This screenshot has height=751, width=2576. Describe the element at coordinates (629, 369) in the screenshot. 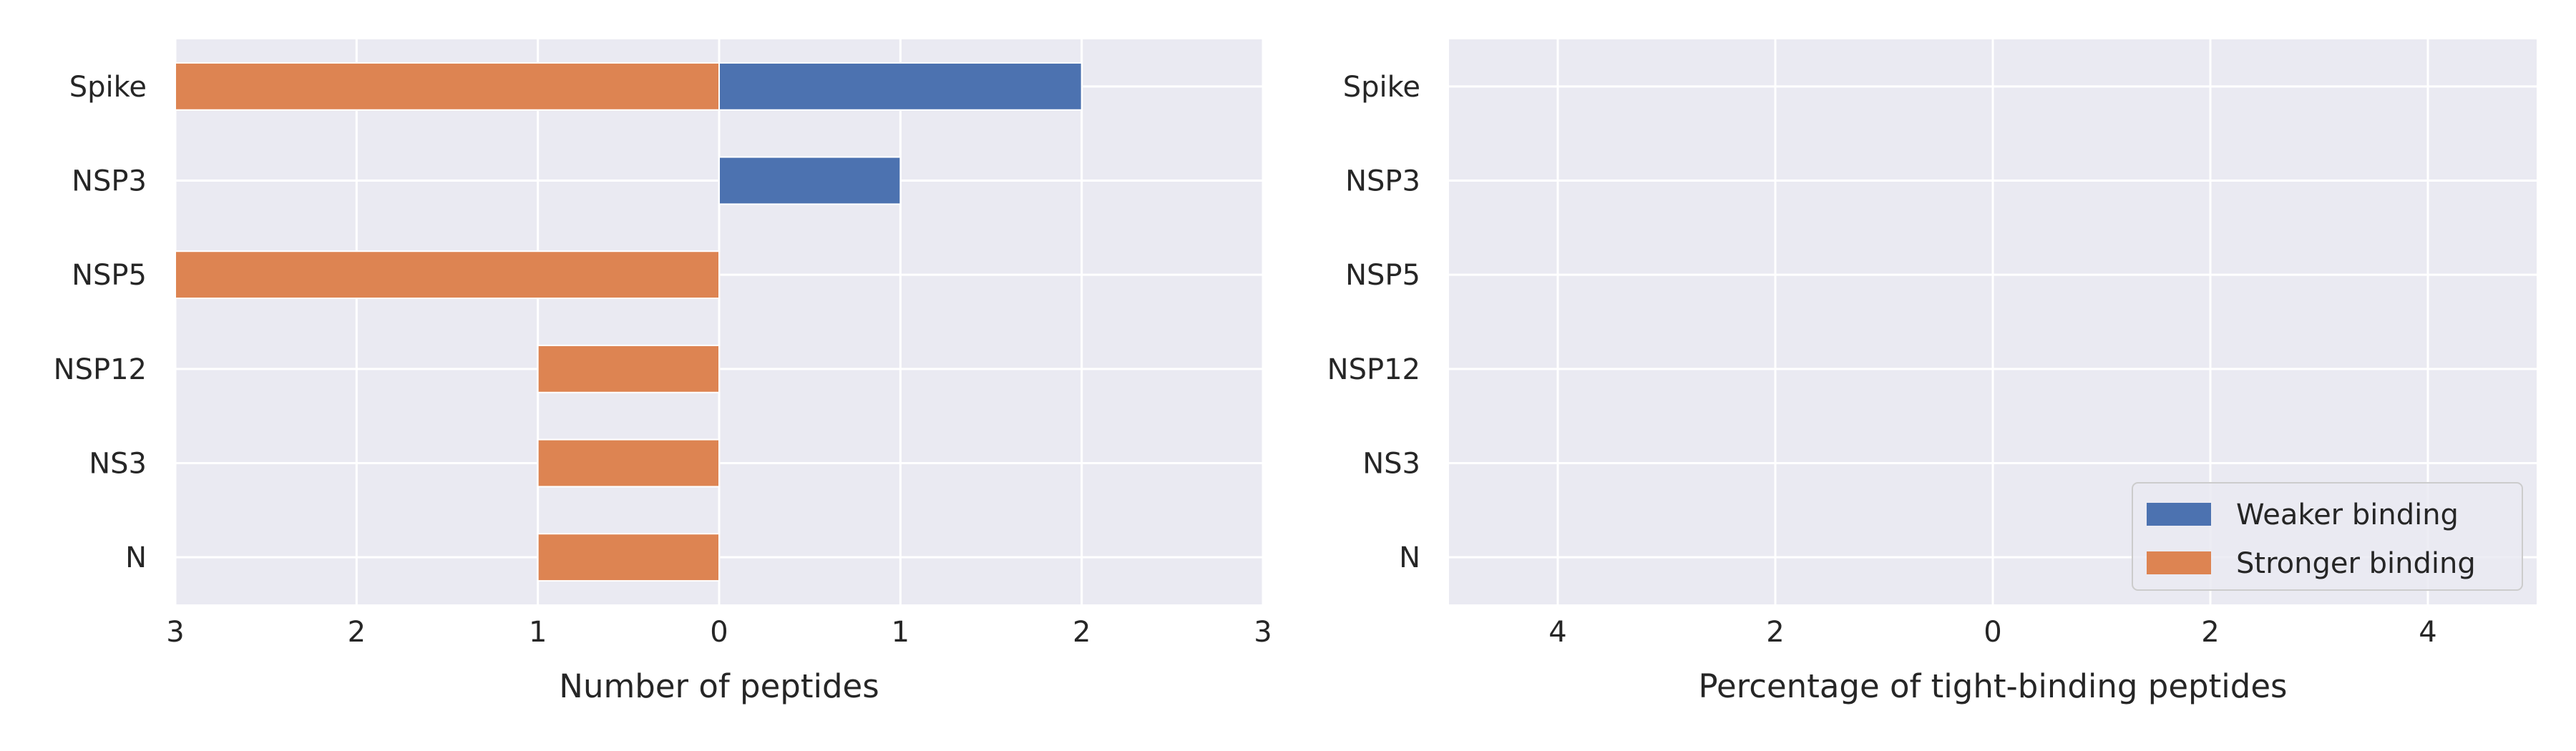

I see `bar-stronger-binding-nsp12` at that location.